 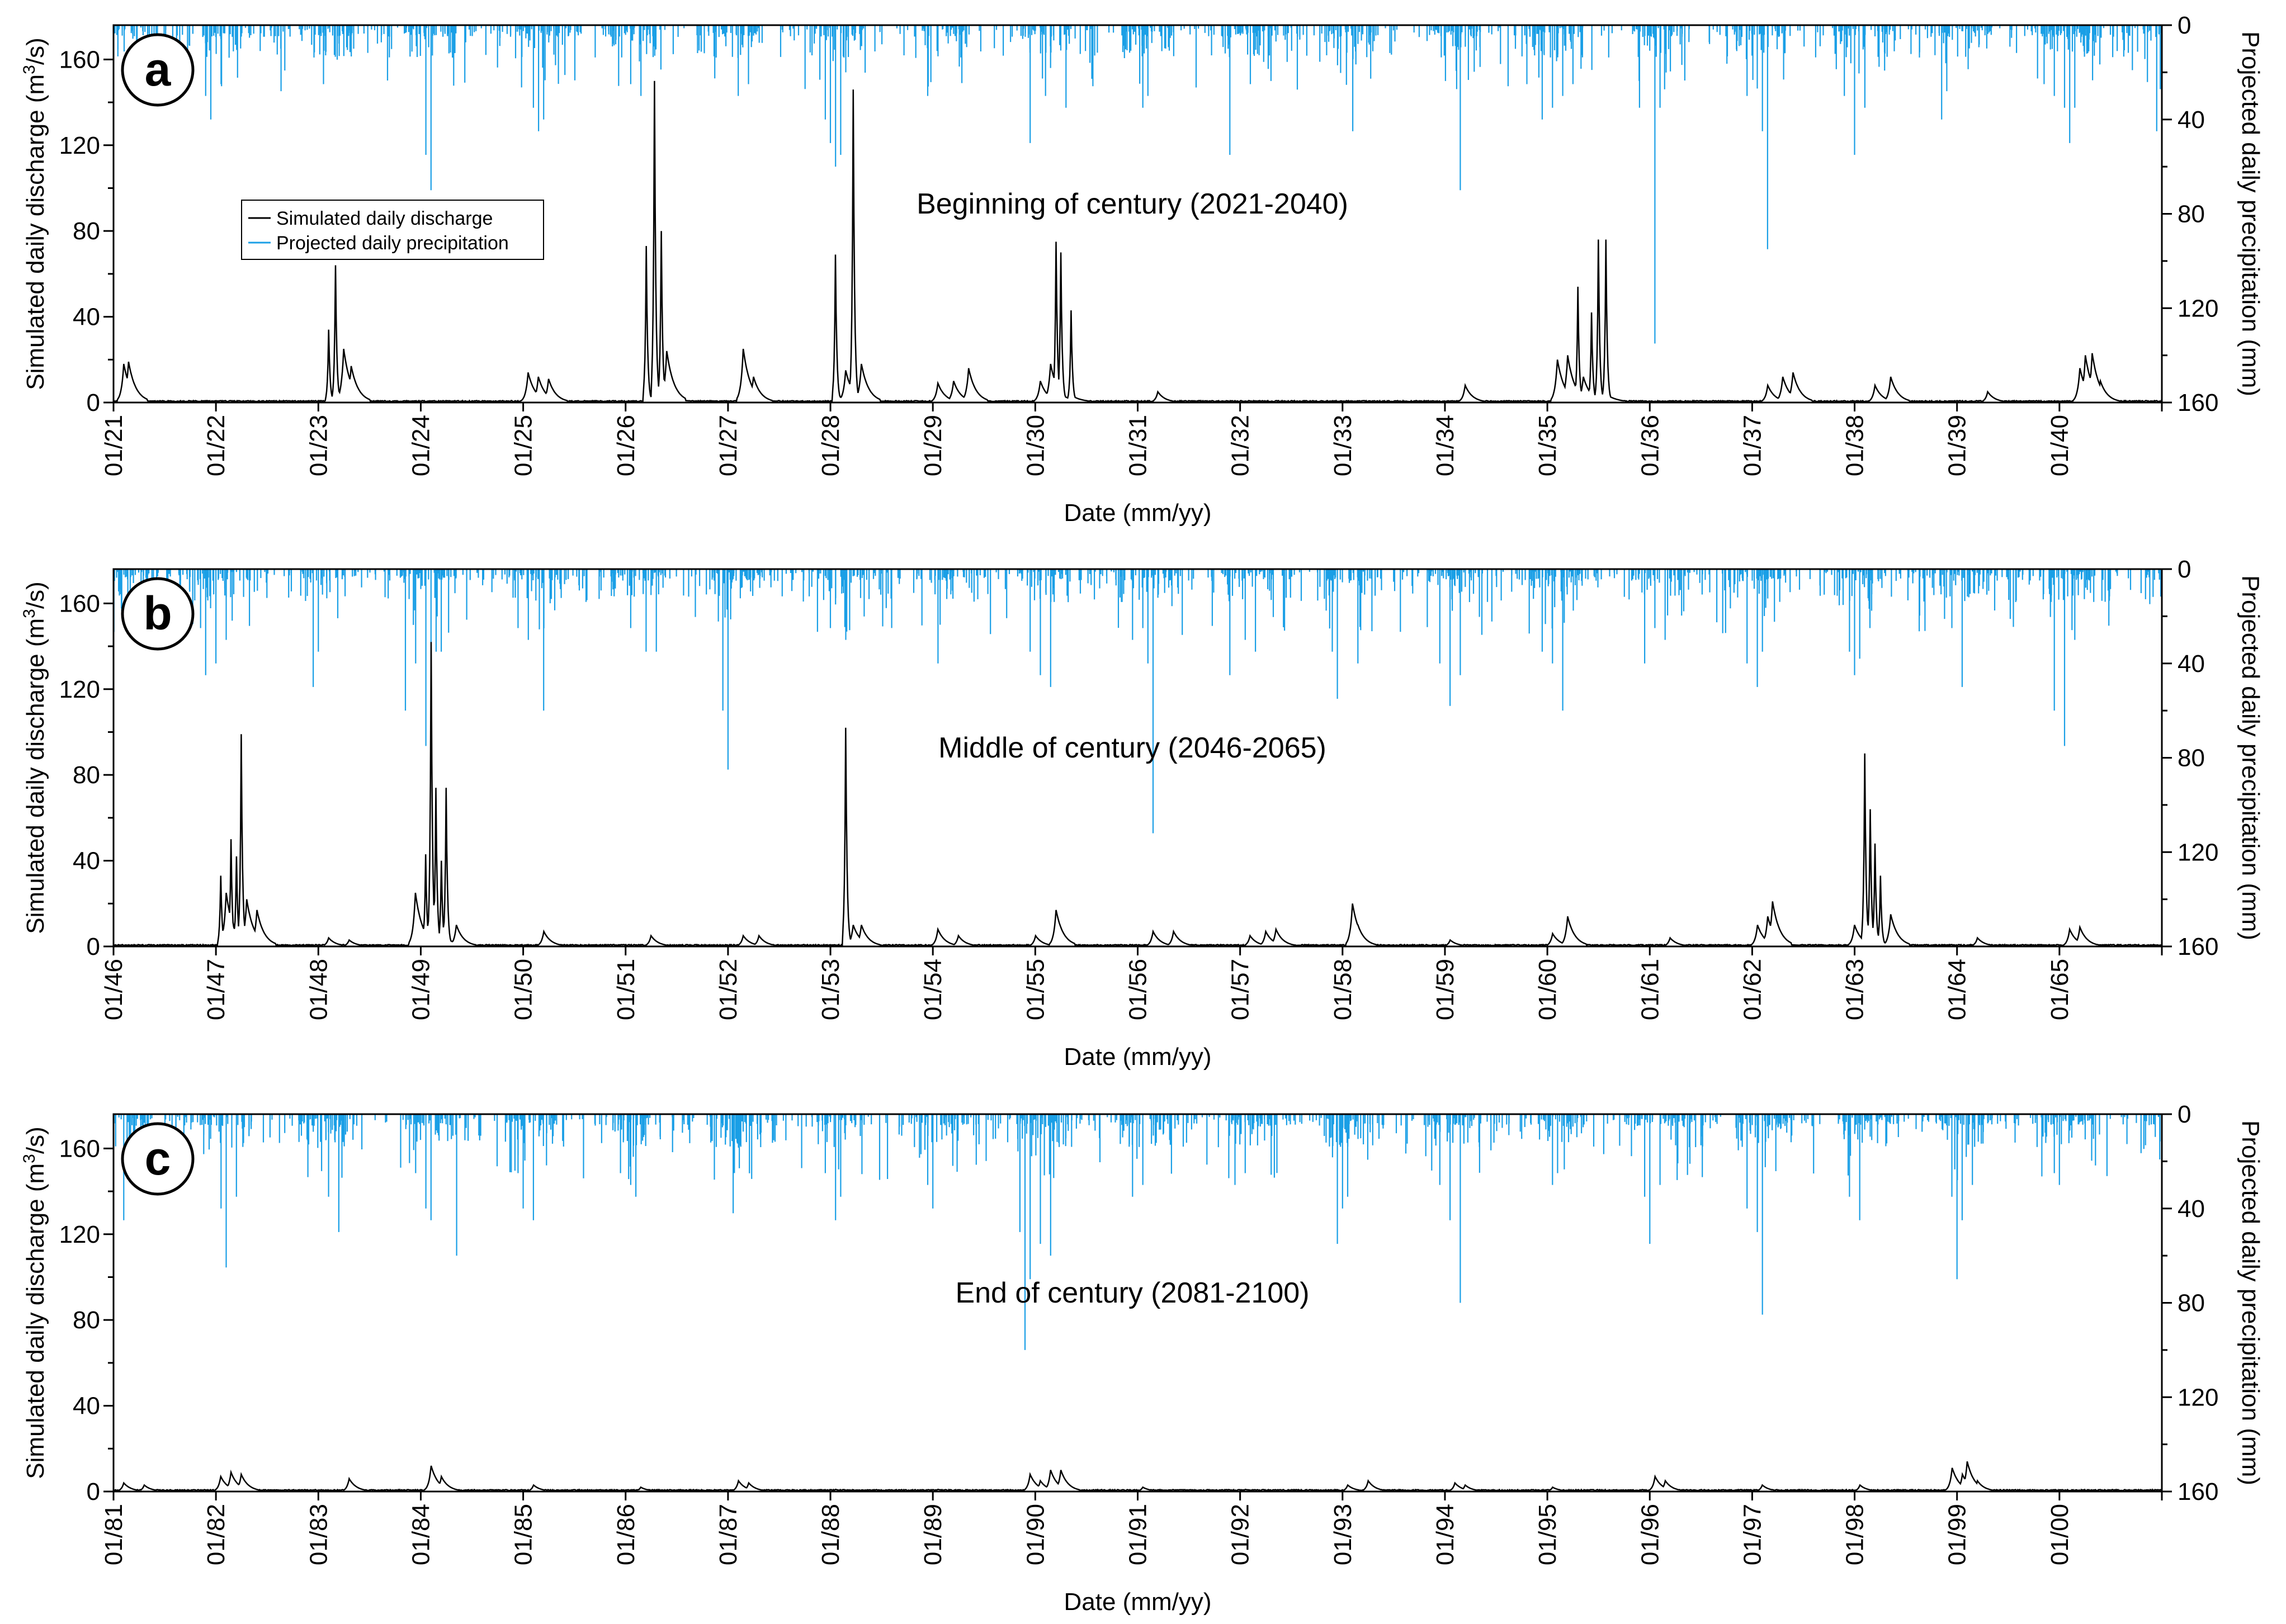 I want to click on x-tick-label: 01/35, so click(x=1547, y=445).